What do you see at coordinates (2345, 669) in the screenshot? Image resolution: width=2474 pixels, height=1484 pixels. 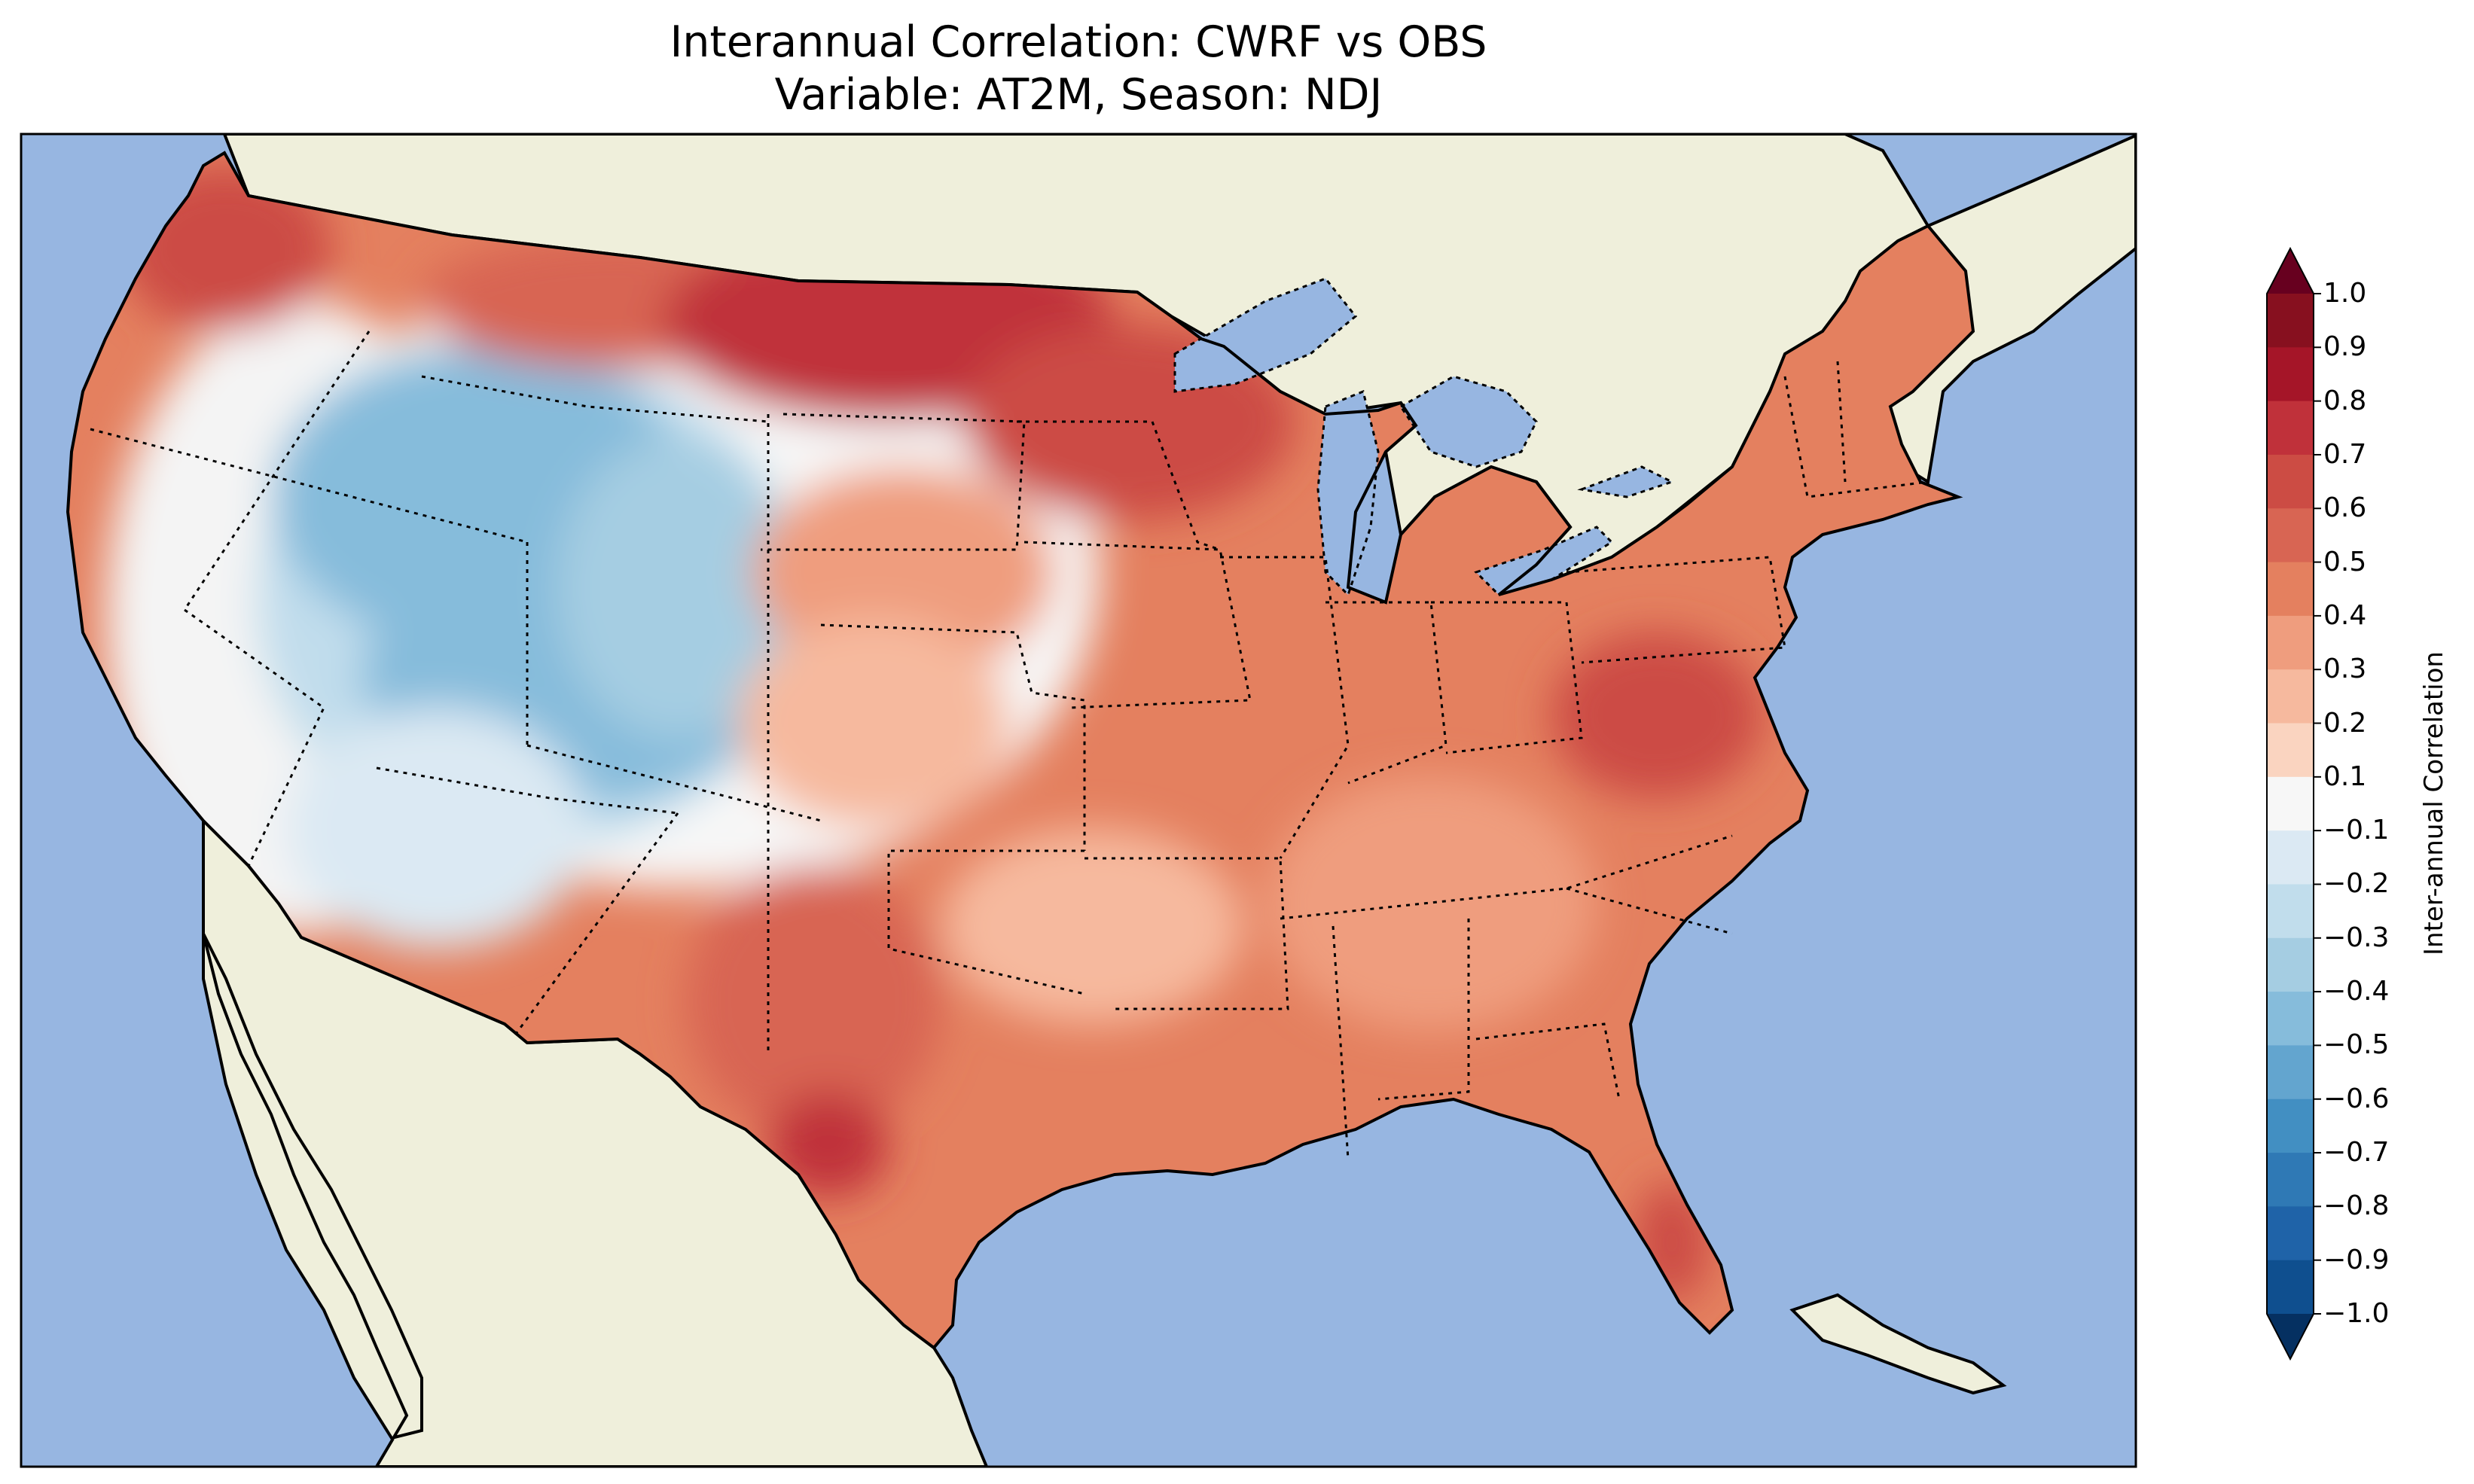 I see `colorbar-tick-label: 0.3` at bounding box center [2345, 669].